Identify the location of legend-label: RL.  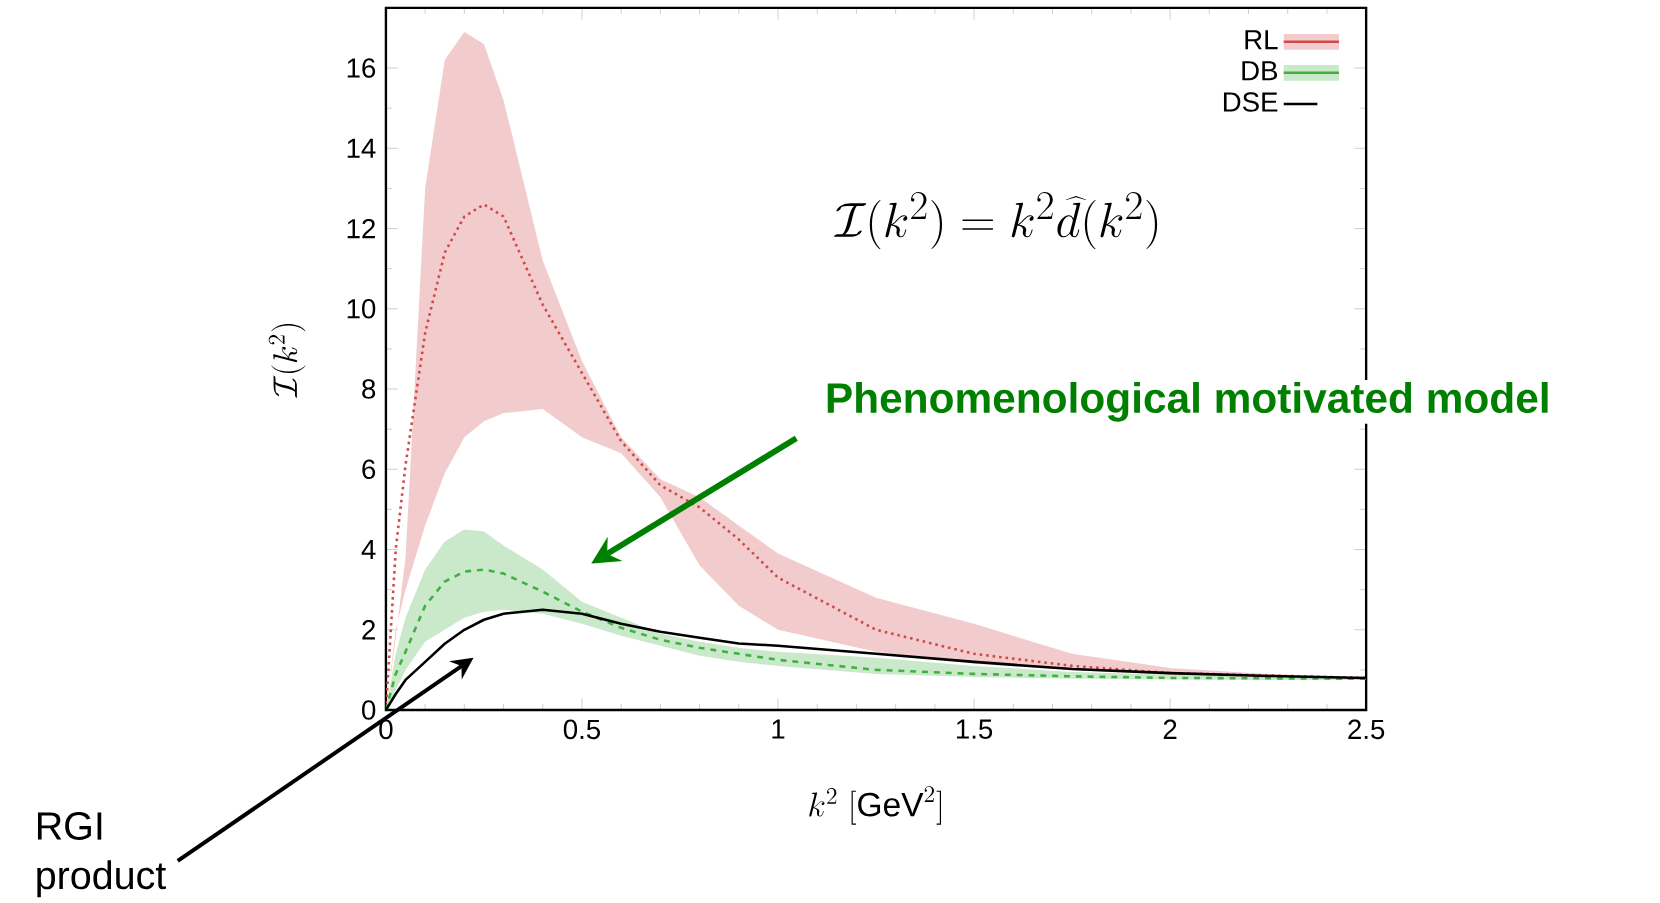
(1261, 40).